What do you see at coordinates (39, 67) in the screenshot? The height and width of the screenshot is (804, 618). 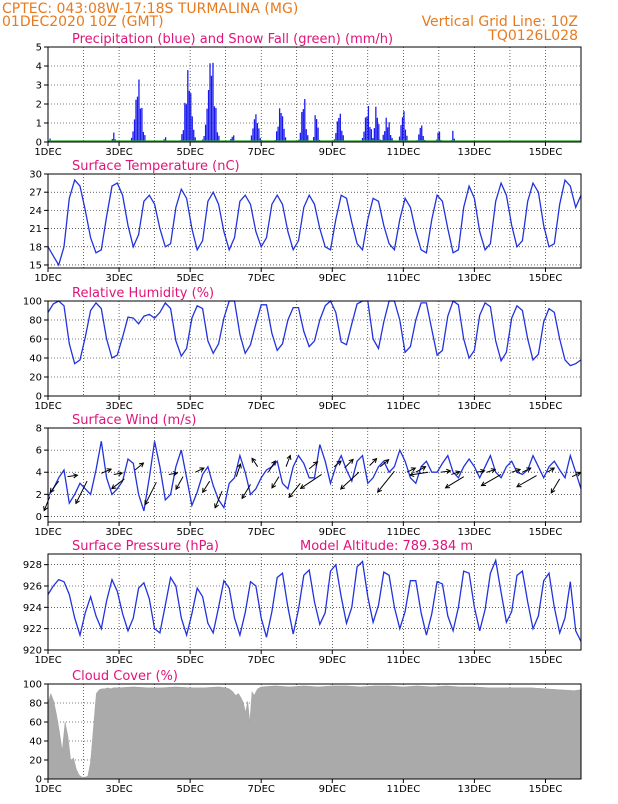 I see `precip-ytick-label: 4` at bounding box center [39, 67].